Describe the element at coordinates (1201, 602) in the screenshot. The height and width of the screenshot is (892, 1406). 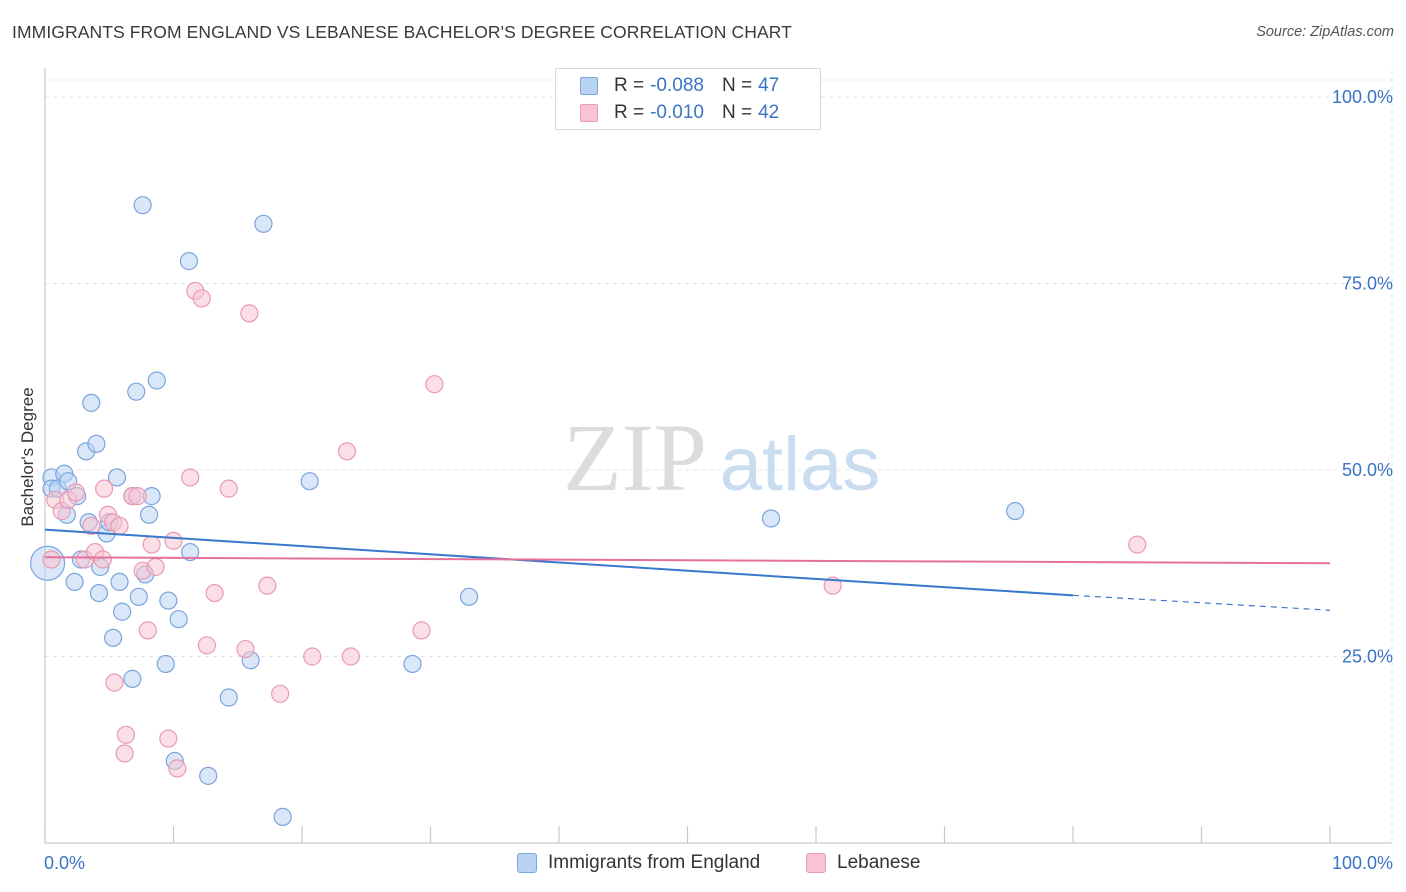
I see `trendline-england-extension` at that location.